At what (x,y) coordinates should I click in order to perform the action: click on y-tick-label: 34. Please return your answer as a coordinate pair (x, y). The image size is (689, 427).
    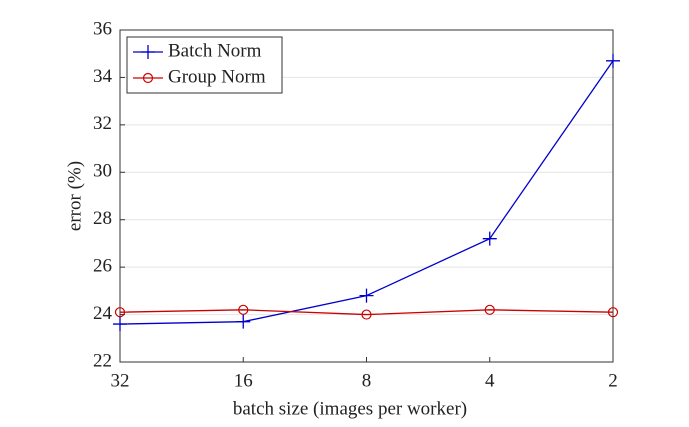
    Looking at the image, I should click on (103, 76).